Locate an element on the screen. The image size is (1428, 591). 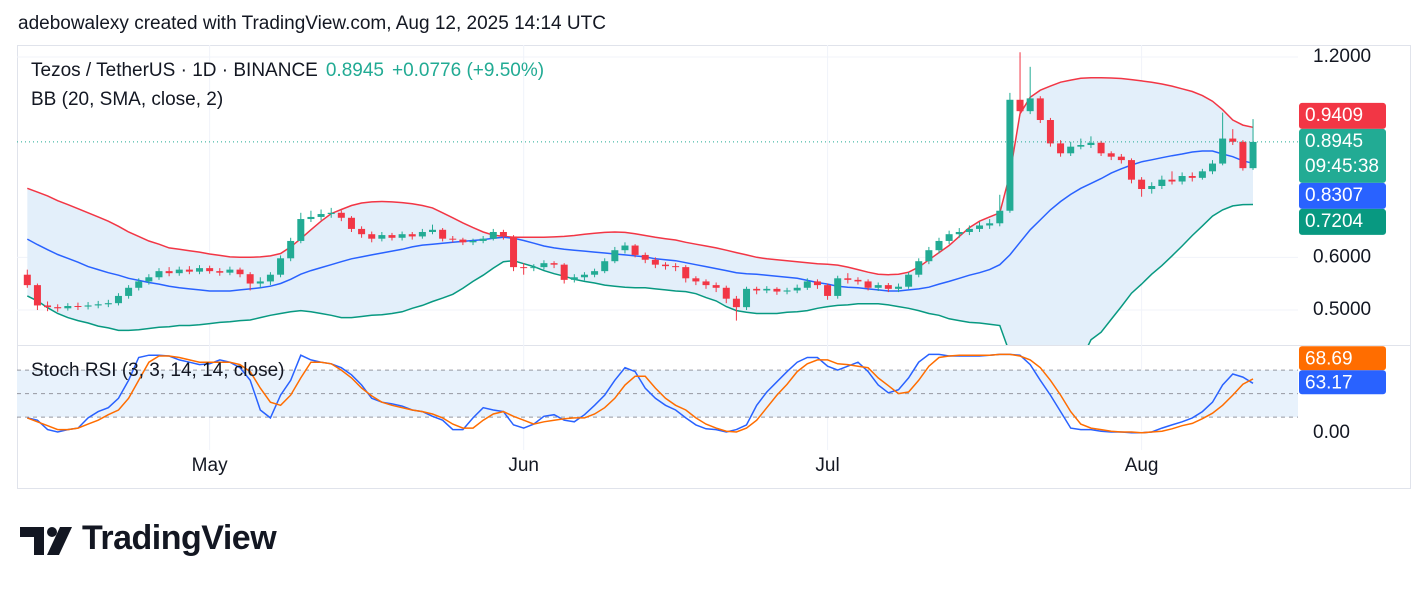
badge-value: 0.9409 is located at coordinates (1334, 115).